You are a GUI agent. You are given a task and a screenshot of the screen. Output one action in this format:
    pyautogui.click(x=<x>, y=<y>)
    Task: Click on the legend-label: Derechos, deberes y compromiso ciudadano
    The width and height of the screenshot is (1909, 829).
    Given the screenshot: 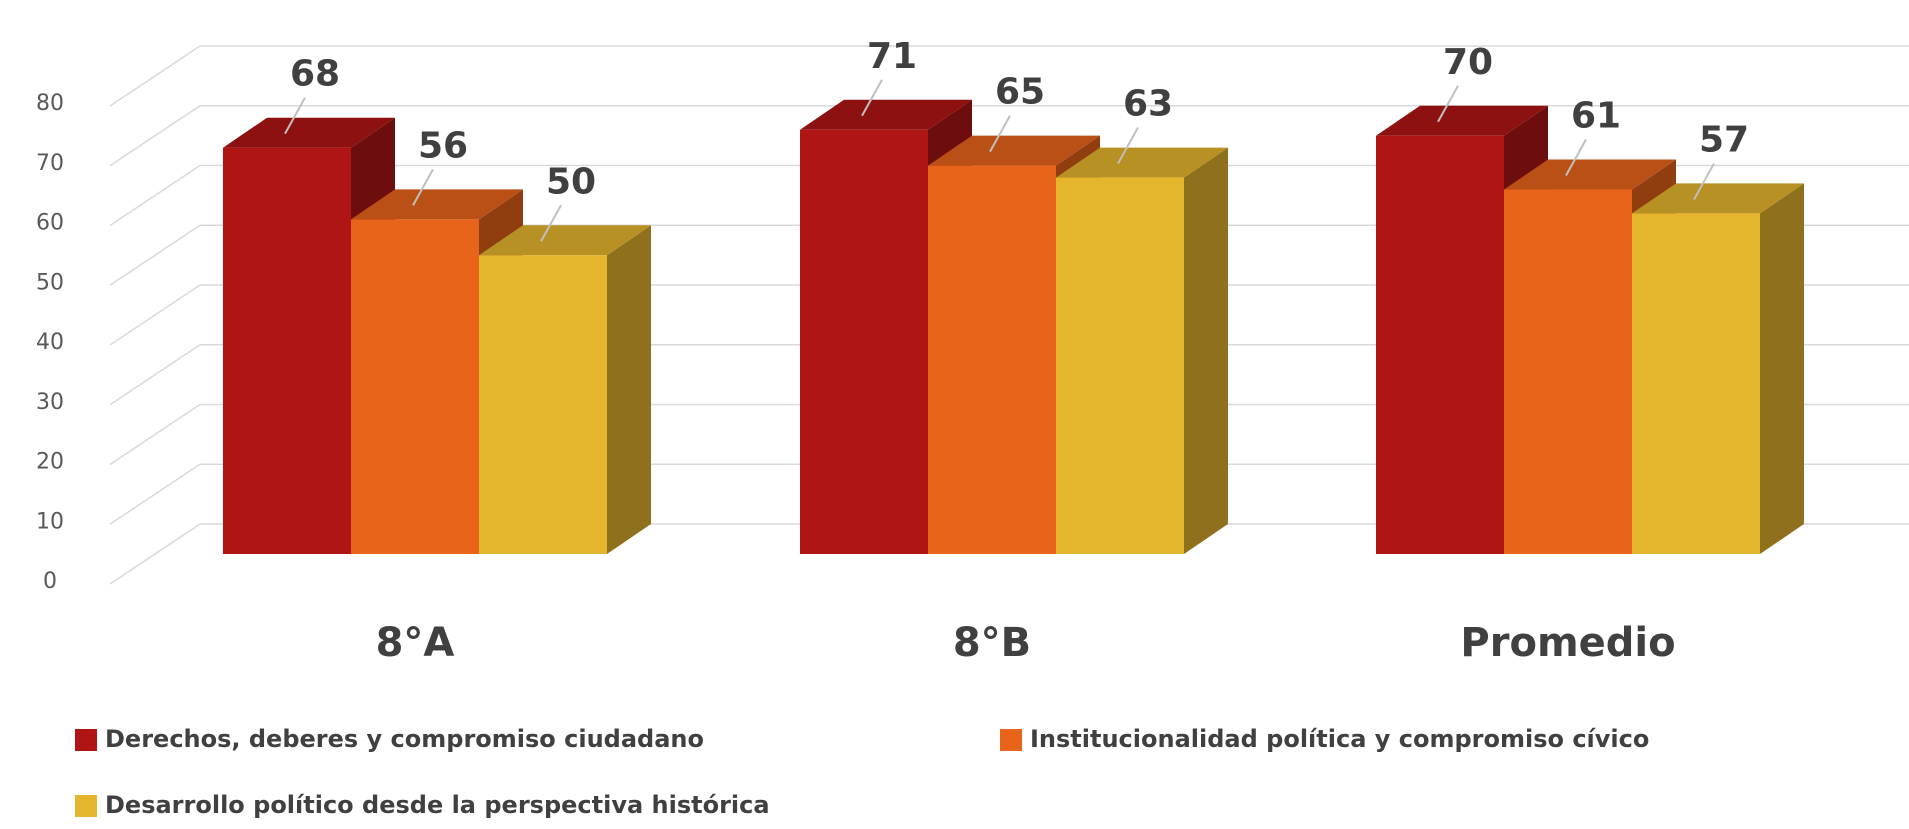 What is the action you would take?
    pyautogui.click(x=404, y=739)
    